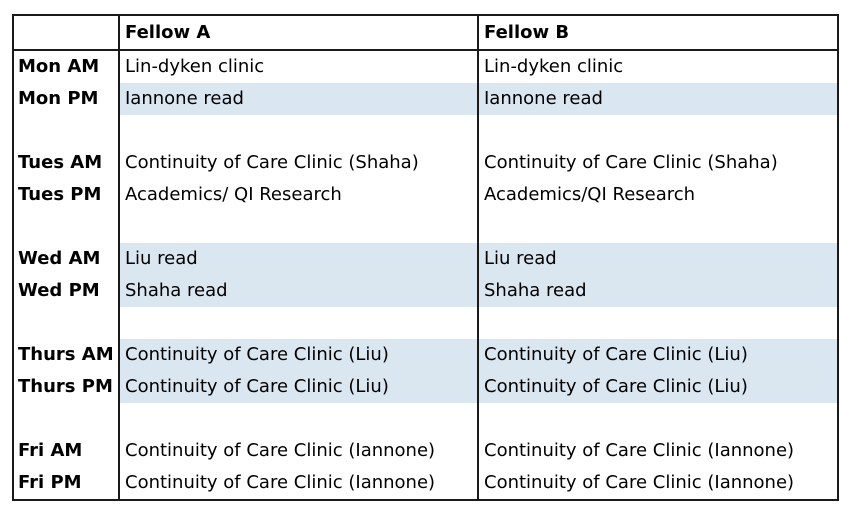 Image resolution: width=851 pixels, height=508 pixels. I want to click on schedule-row: Wed AM Liu read Liu read, so click(425, 259).